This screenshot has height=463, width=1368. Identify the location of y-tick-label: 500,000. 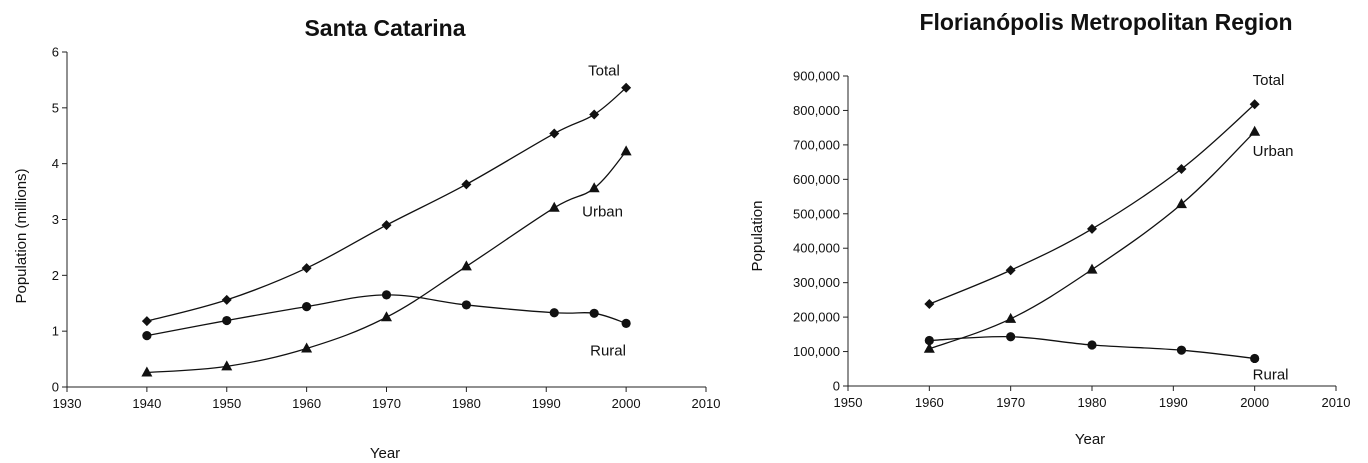
(816, 213).